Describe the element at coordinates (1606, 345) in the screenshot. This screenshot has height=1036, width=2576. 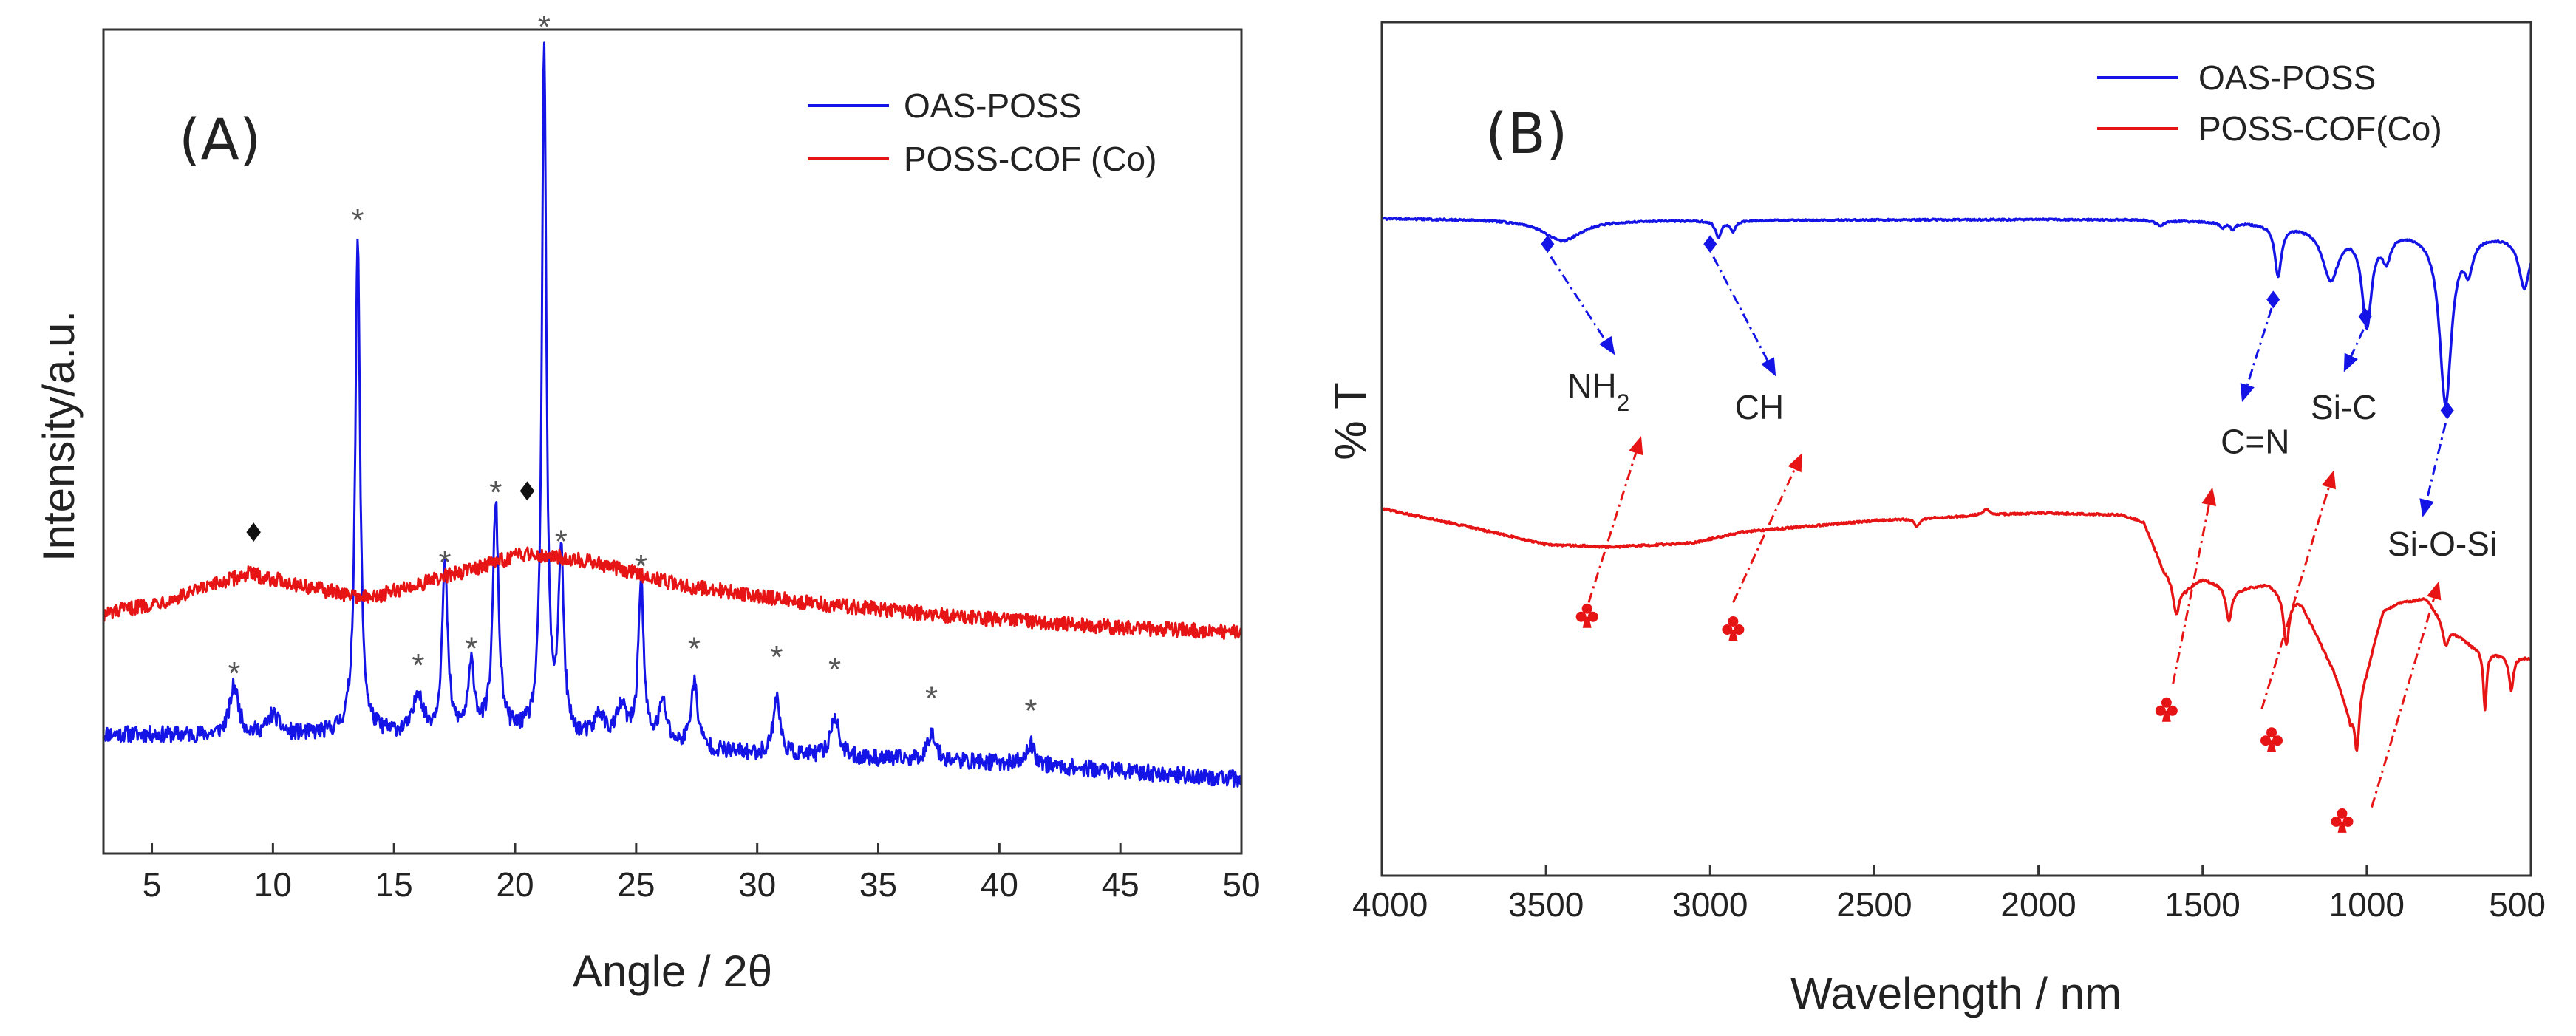
I see `panel-b-blue-arrow-0-head` at that location.